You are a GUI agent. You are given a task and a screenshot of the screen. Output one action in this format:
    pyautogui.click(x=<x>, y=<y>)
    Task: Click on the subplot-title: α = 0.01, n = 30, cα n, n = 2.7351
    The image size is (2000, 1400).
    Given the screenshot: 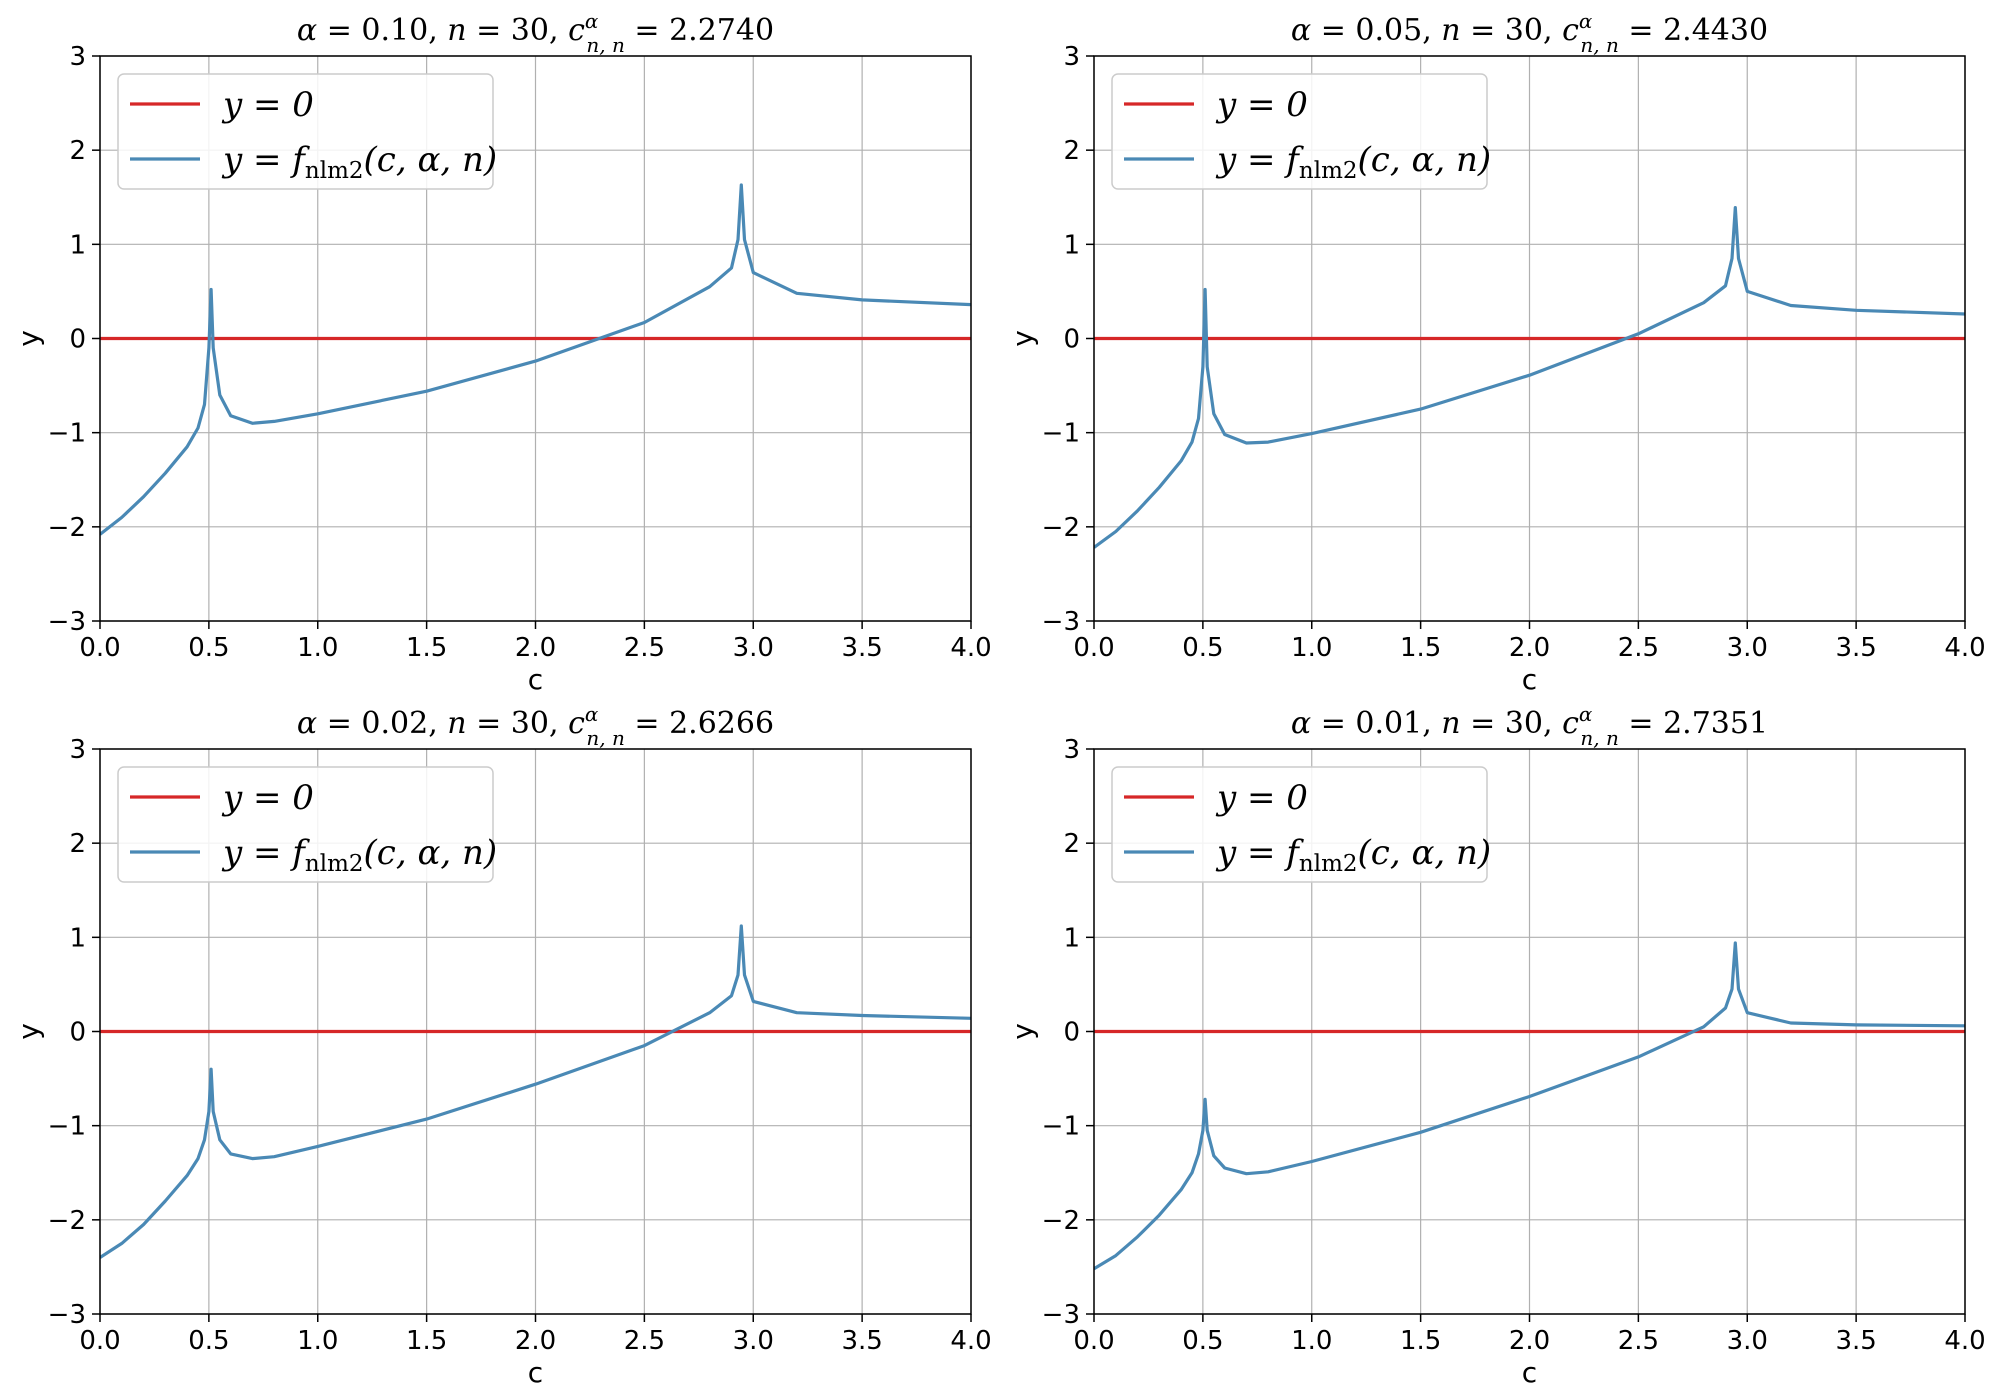 What is the action you would take?
    pyautogui.click(x=1529, y=726)
    